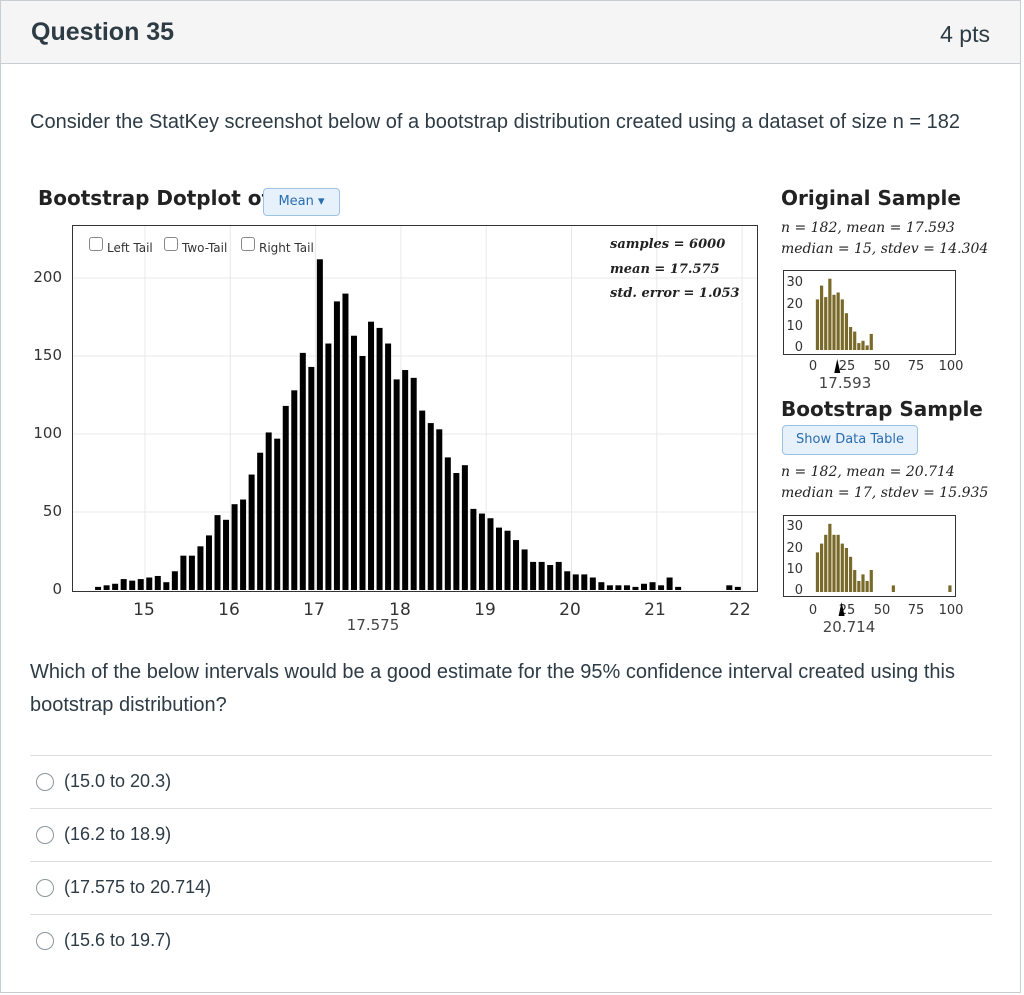 The image size is (1024, 995). What do you see at coordinates (511, 781) in the screenshot?
I see `answer-option: (15.0 to 20.3)` at bounding box center [511, 781].